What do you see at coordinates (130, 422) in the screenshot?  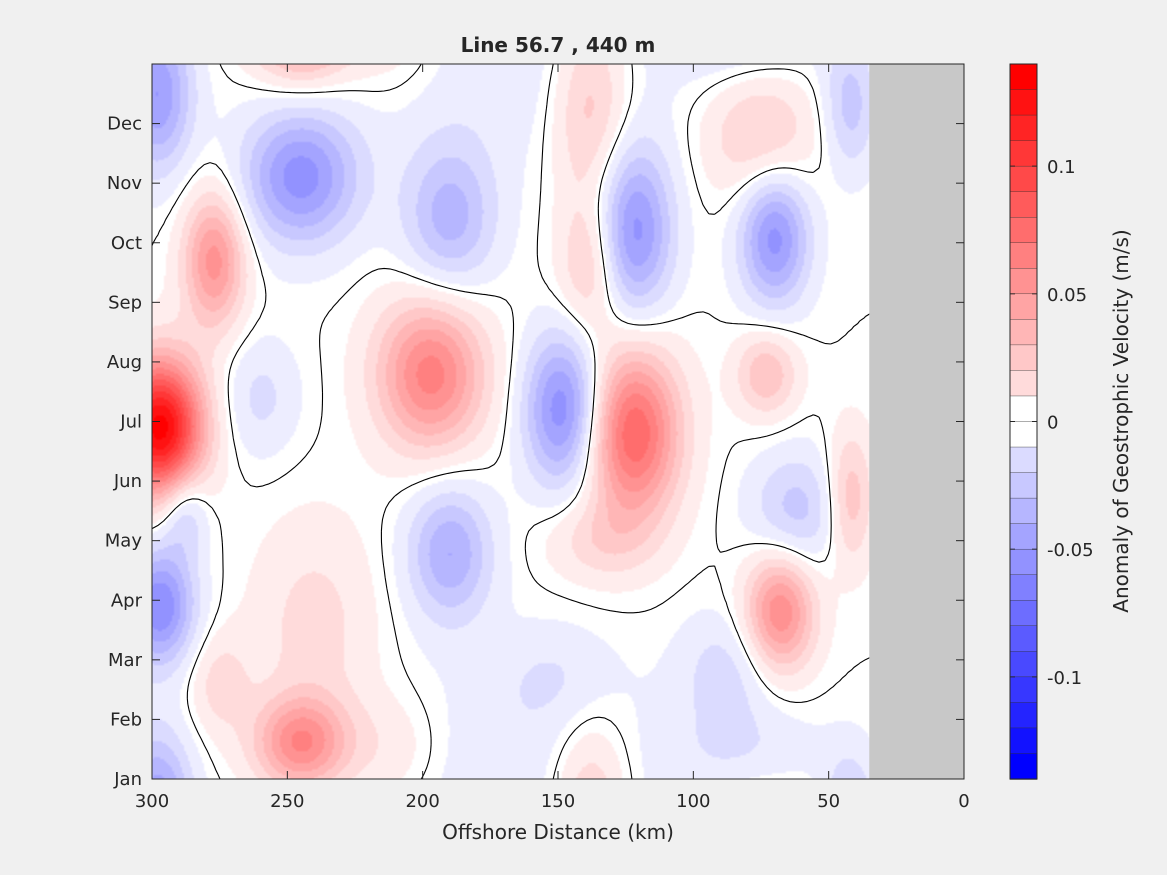 I see `y-tick-label: Jul` at bounding box center [130, 422].